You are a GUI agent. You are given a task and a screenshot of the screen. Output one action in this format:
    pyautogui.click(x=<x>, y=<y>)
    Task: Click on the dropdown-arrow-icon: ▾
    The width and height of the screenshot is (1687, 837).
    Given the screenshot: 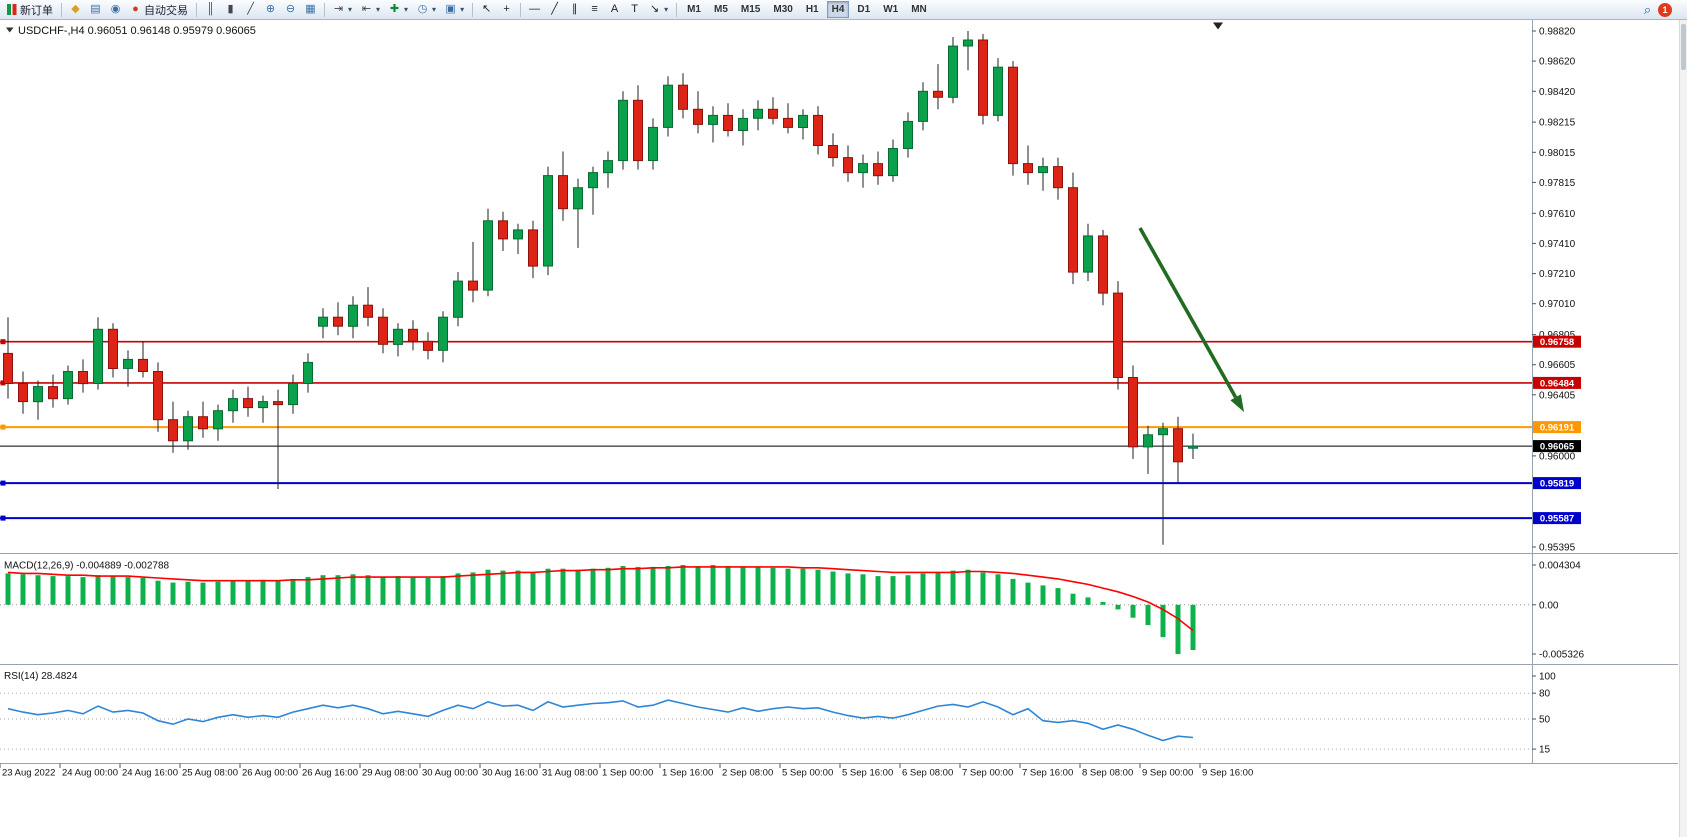 What is the action you would take?
    pyautogui.click(x=350, y=9)
    